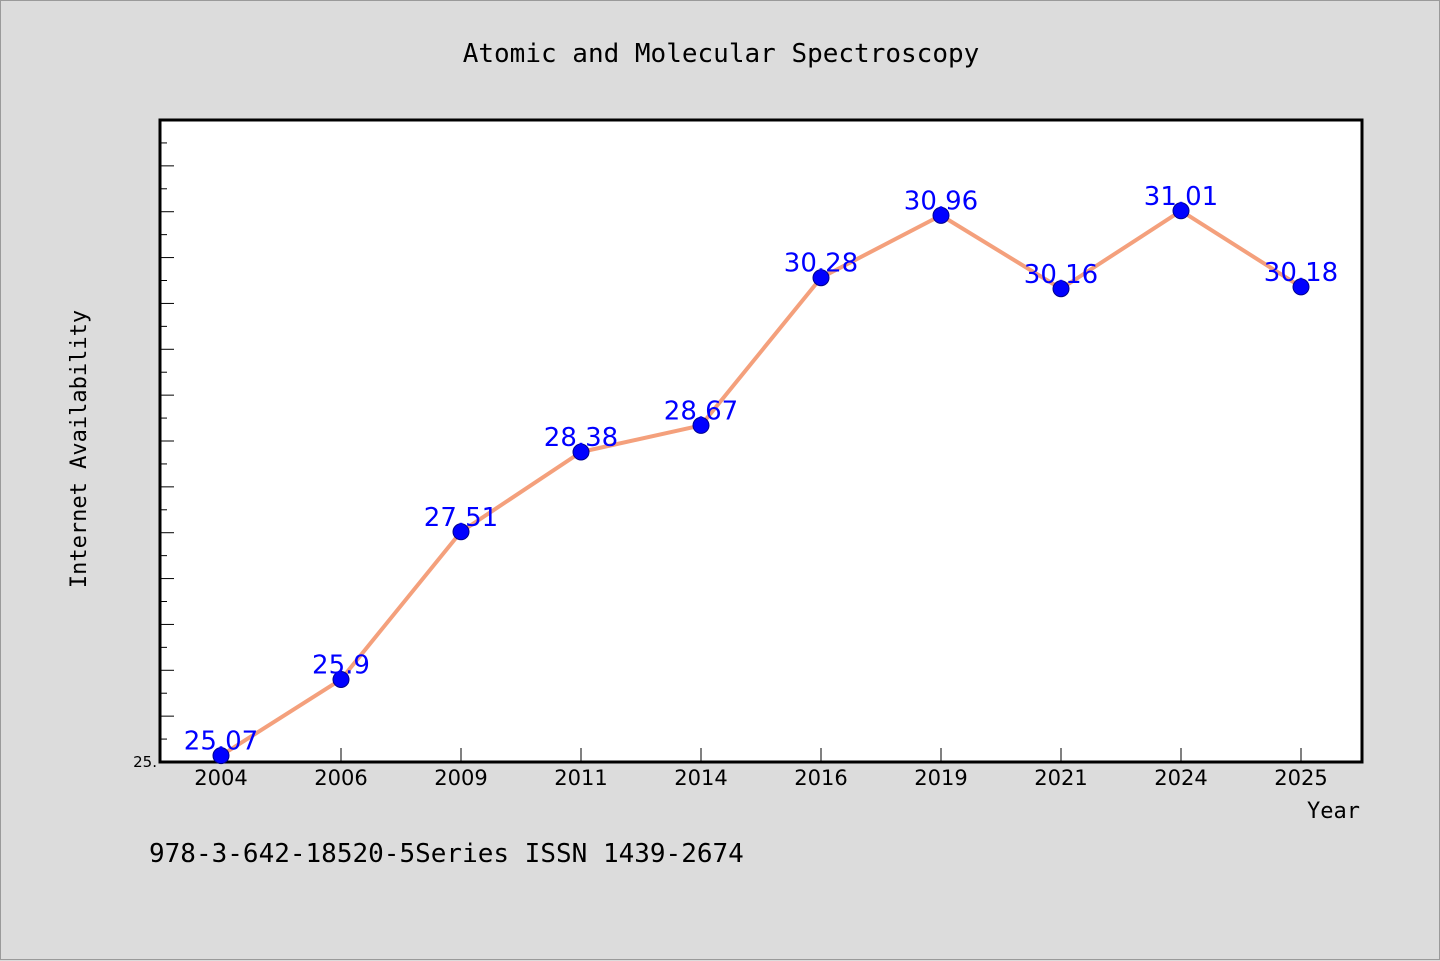  What do you see at coordinates (581, 438) in the screenshot?
I see `data-label: 28.38` at bounding box center [581, 438].